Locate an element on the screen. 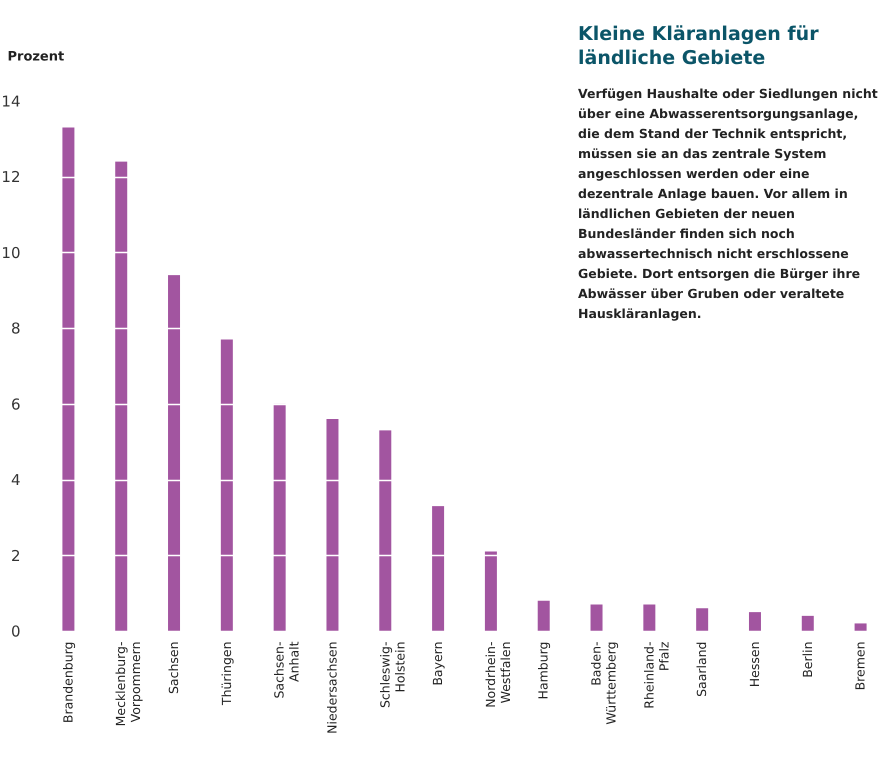  x-tick-label: Rheinland-Pfalz is located at coordinates (656, 675).